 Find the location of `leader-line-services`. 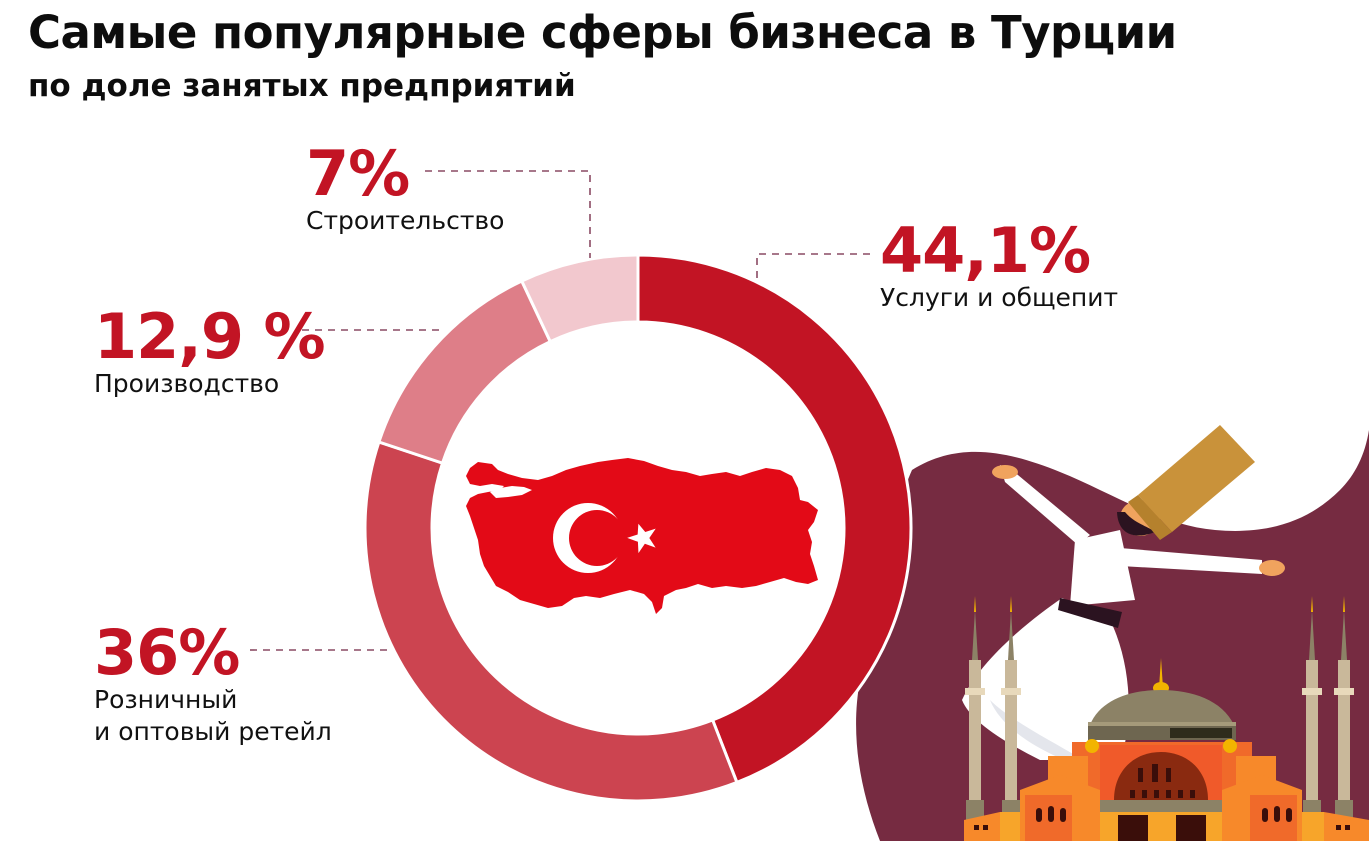

leader-line-services is located at coordinates (813, 266).